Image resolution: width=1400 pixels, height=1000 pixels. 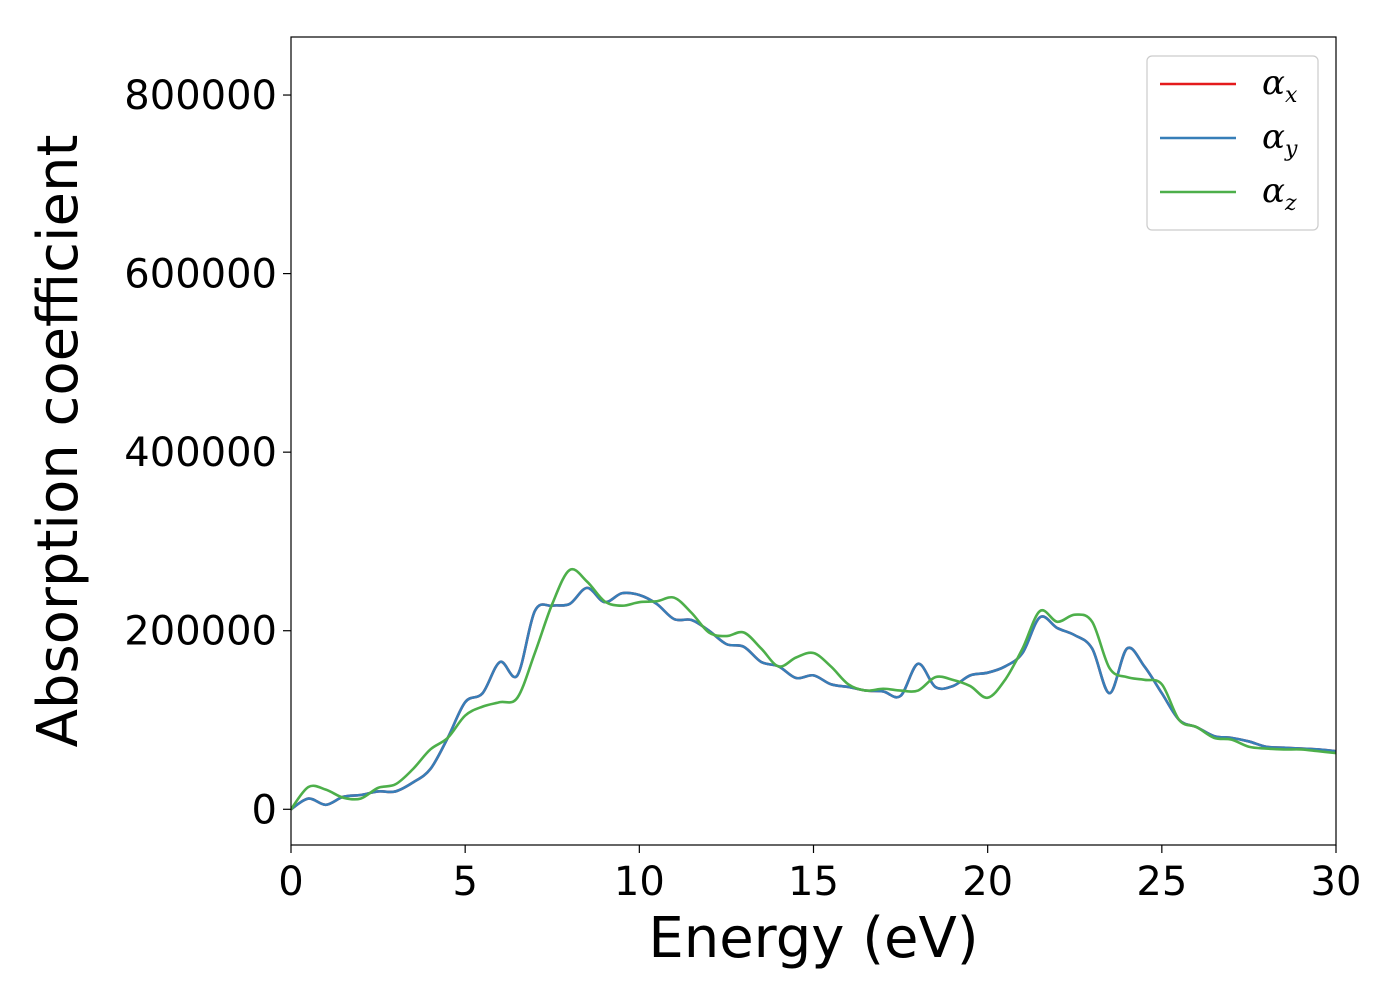 What do you see at coordinates (200, 275) in the screenshot?
I see `y-tick-label: 600000` at bounding box center [200, 275].